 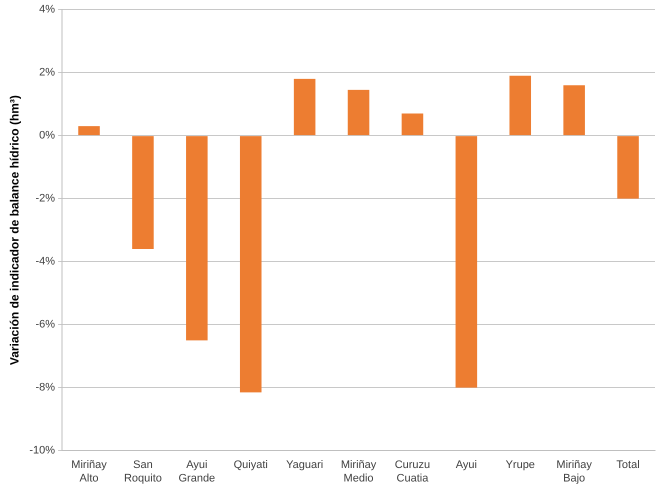 What do you see at coordinates (305, 465) in the screenshot?
I see `x-tick-label: Yaguari` at bounding box center [305, 465].